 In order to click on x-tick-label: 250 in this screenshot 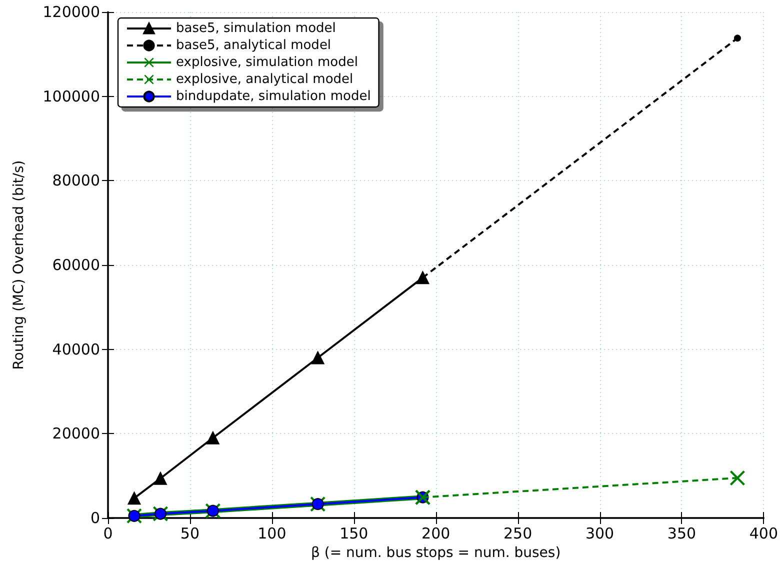, I will do `click(517, 533)`.